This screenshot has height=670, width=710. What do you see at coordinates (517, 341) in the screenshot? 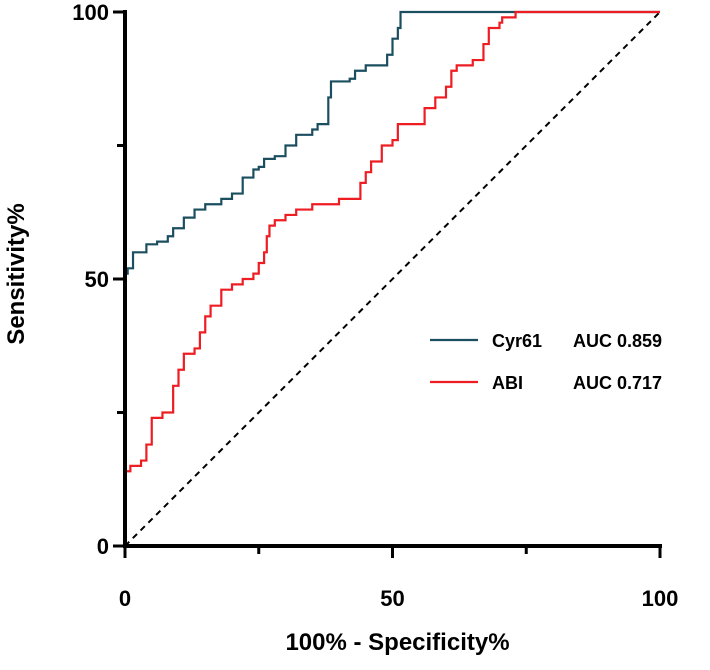
I see `legend-name-cyr61: Cyr61` at bounding box center [517, 341].